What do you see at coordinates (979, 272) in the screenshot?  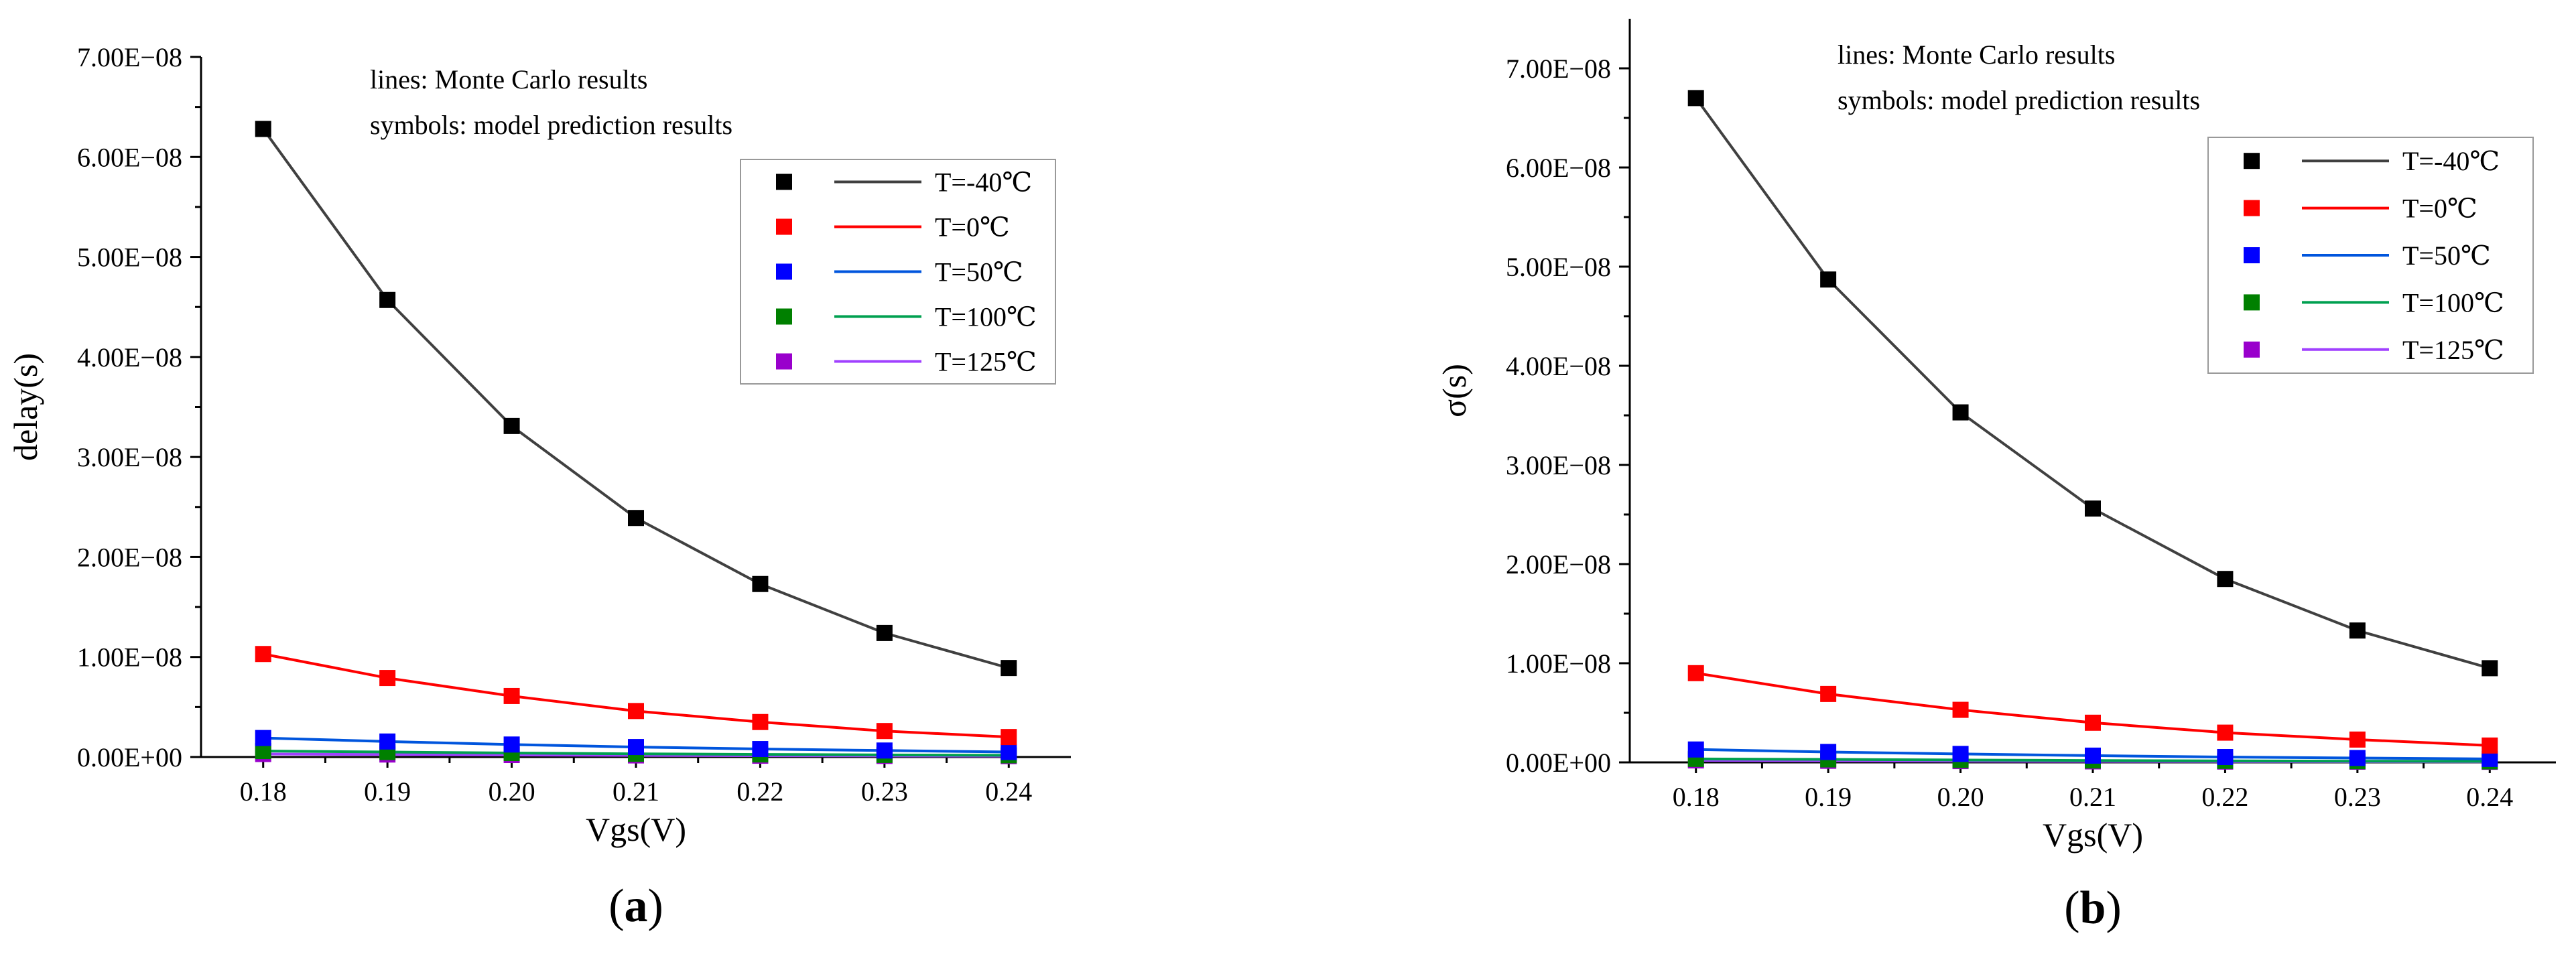 I see `legend-label: T=50℃` at bounding box center [979, 272].